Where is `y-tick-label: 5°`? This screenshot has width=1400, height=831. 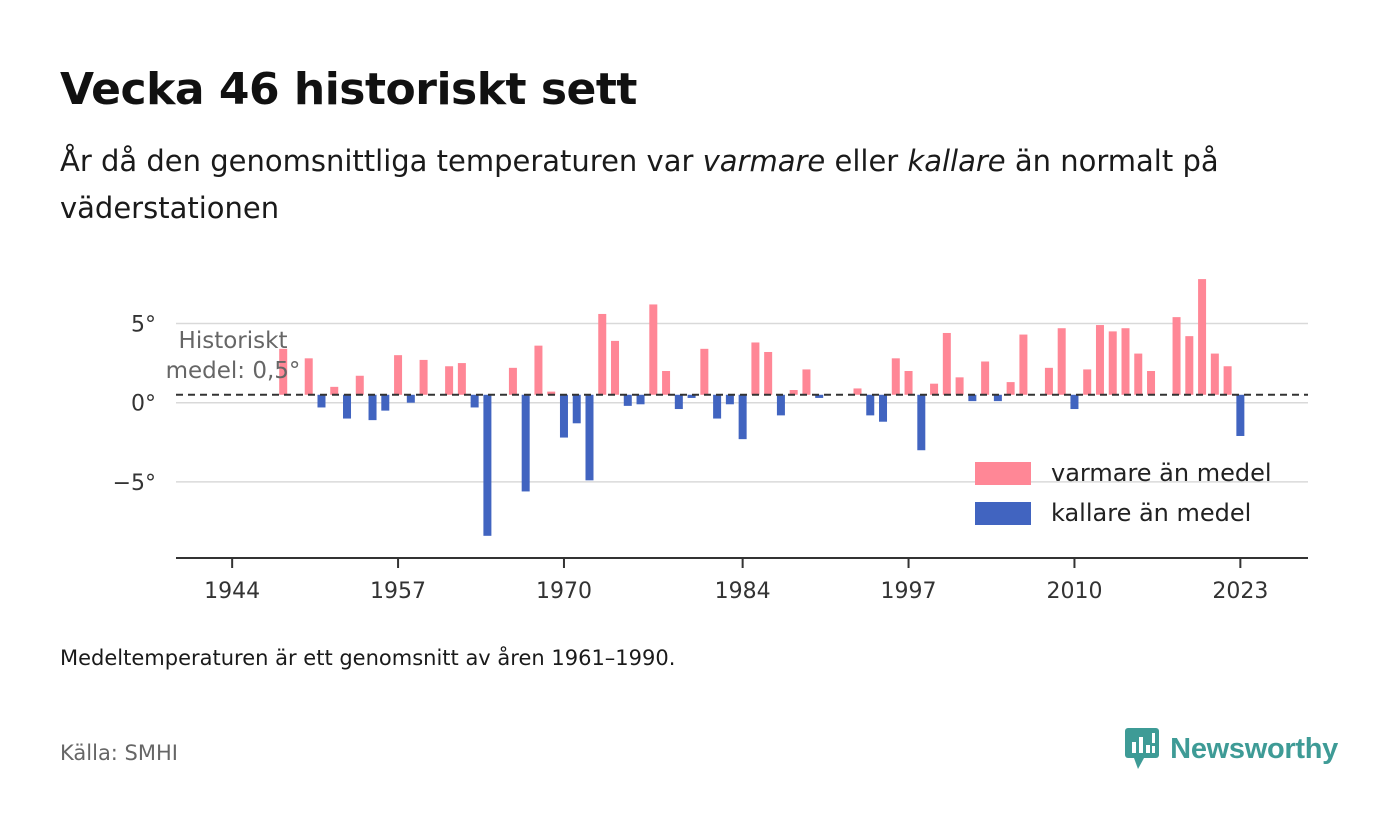 y-tick-label: 5° is located at coordinates (143, 324).